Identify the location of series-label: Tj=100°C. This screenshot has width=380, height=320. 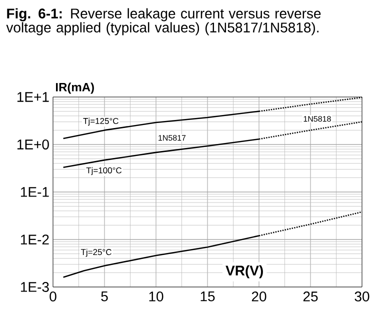
(104, 171).